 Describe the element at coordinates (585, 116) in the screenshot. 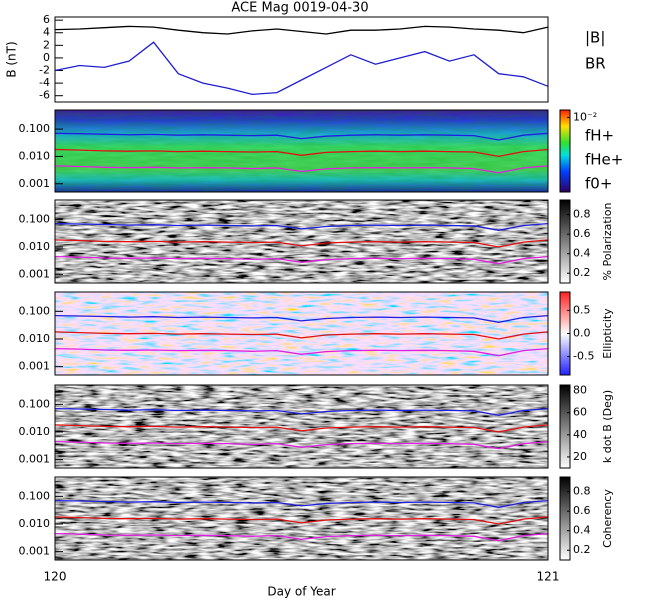

I see `colorbar-tick-label: 10⁻²` at that location.